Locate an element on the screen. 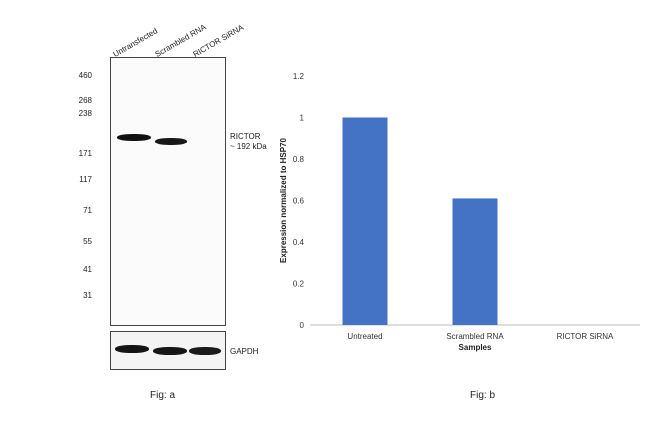  figure-a-caption: Fig: a is located at coordinates (163, 395).